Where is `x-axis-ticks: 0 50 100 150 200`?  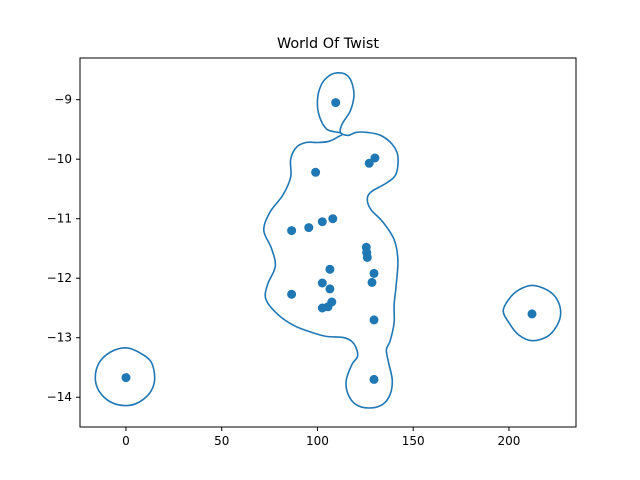 x-axis-ticks: 0 50 100 150 200 is located at coordinates (321, 437).